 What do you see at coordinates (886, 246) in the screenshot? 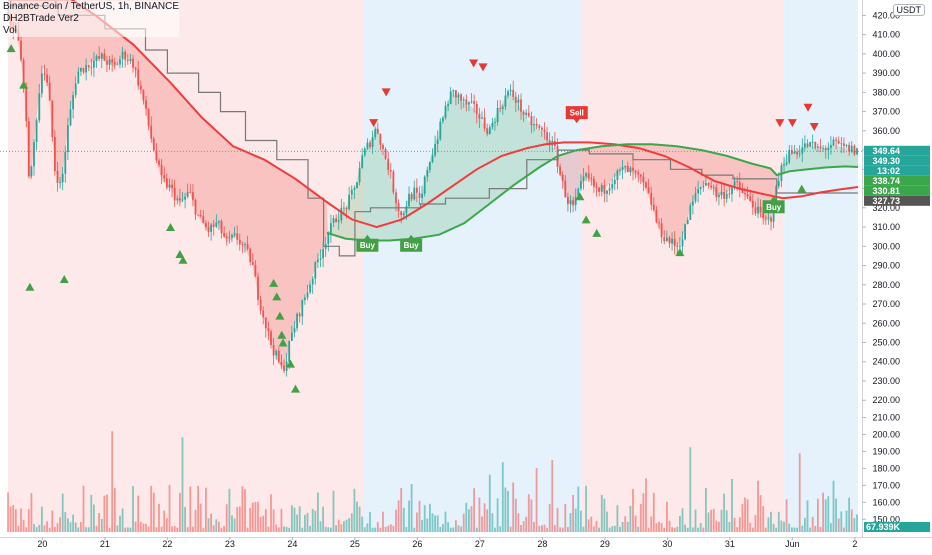
I see `price-tick-label: 300.00` at bounding box center [886, 246].